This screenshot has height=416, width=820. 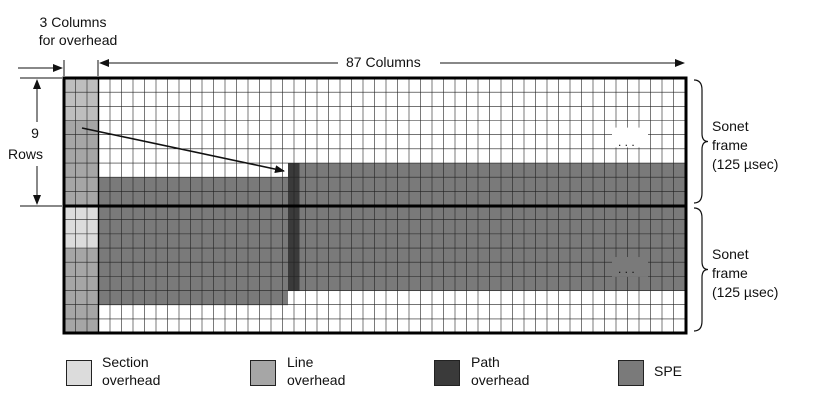 I want to click on ellipsis-bottom: . . ., so click(x=626, y=269).